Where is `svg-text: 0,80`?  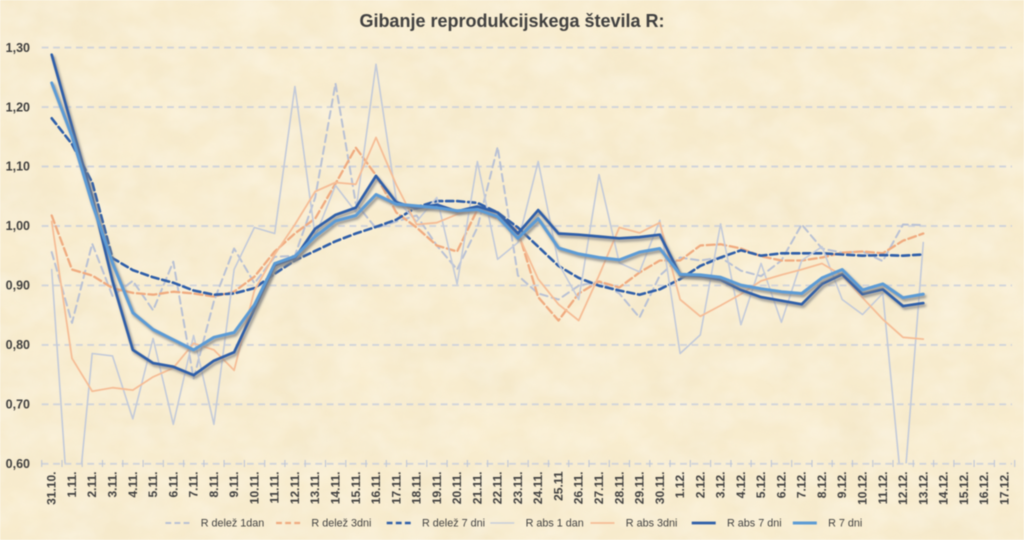
svg-text: 0,80 is located at coordinates (18, 345).